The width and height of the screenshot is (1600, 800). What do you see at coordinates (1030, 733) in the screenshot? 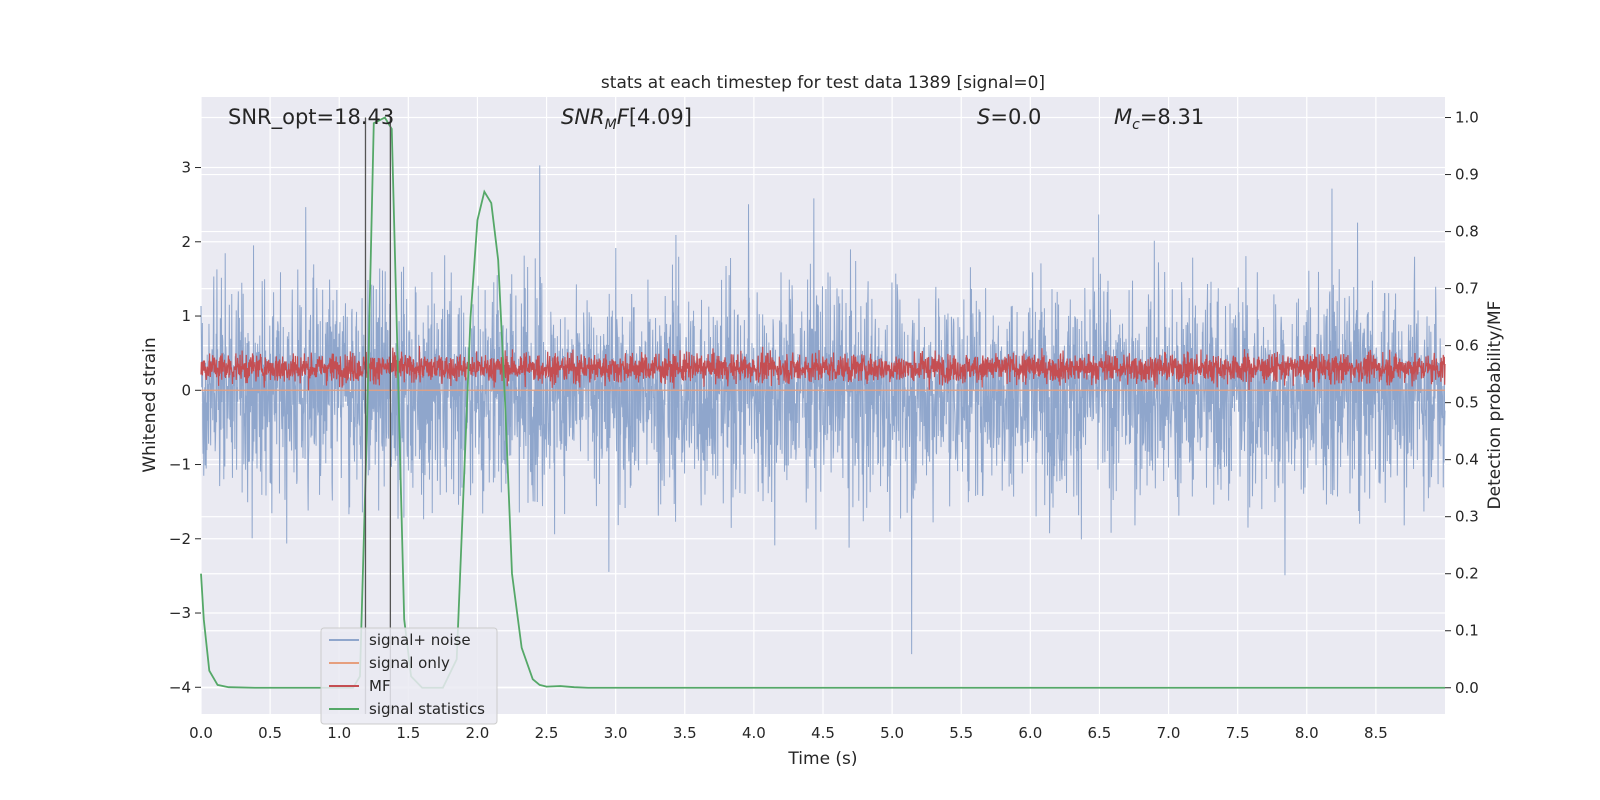
I see `x-tick-label: 6.0` at bounding box center [1030, 733].